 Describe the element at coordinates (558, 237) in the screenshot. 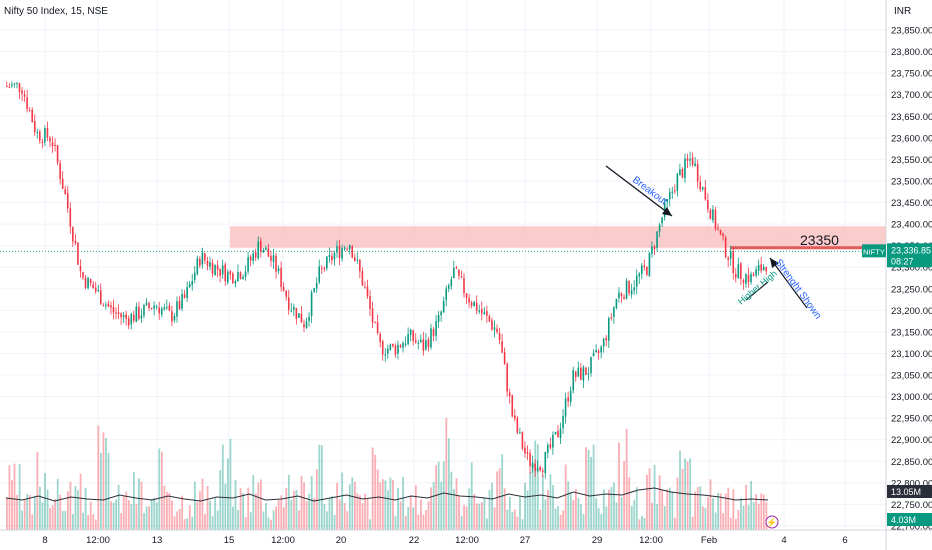

I see `resistance-zone` at that location.